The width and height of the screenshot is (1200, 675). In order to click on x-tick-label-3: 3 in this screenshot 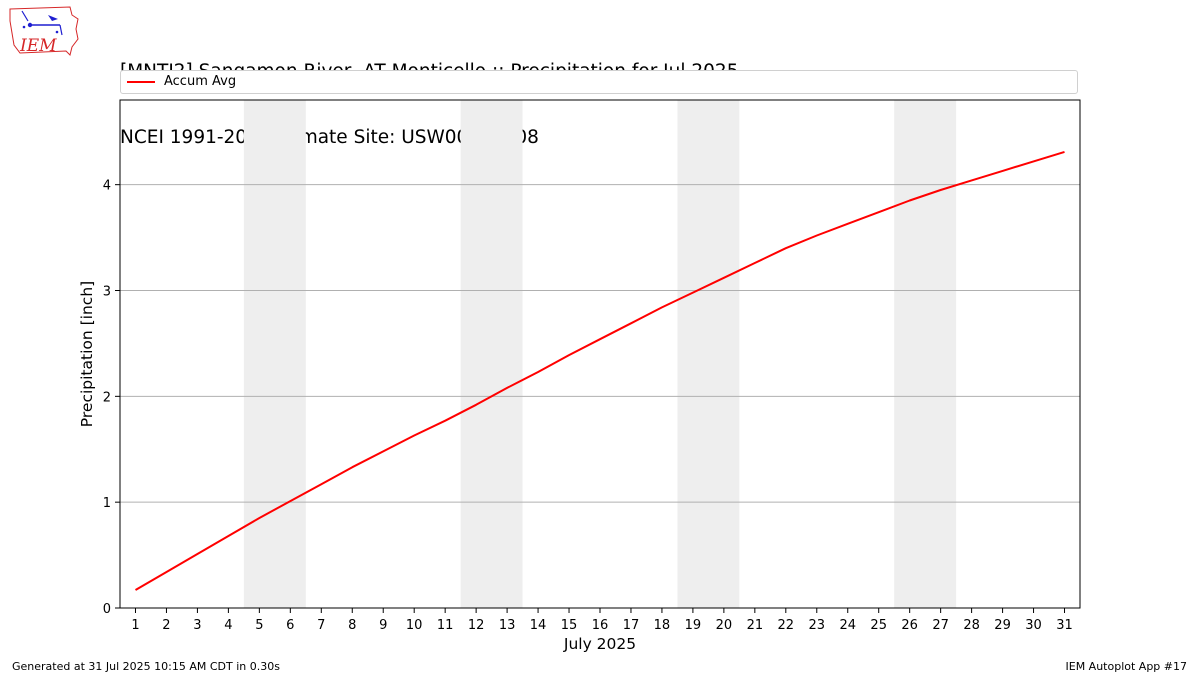, I will do `click(197, 625)`.